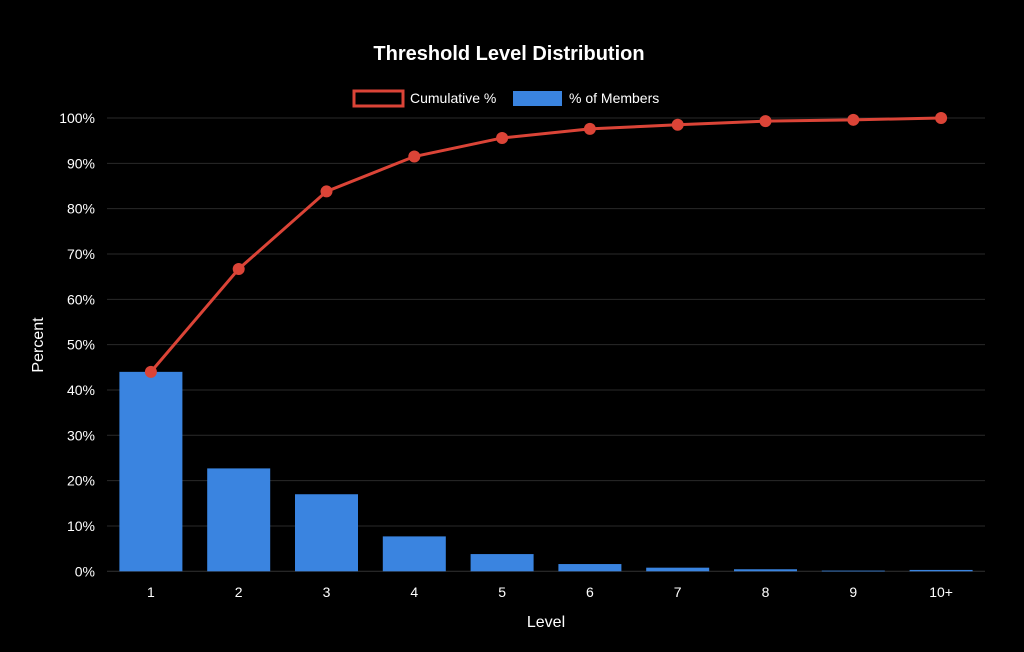 This screenshot has width=1024, height=652. What do you see at coordinates (414, 592) in the screenshot?
I see `x-tick-label: 4` at bounding box center [414, 592].